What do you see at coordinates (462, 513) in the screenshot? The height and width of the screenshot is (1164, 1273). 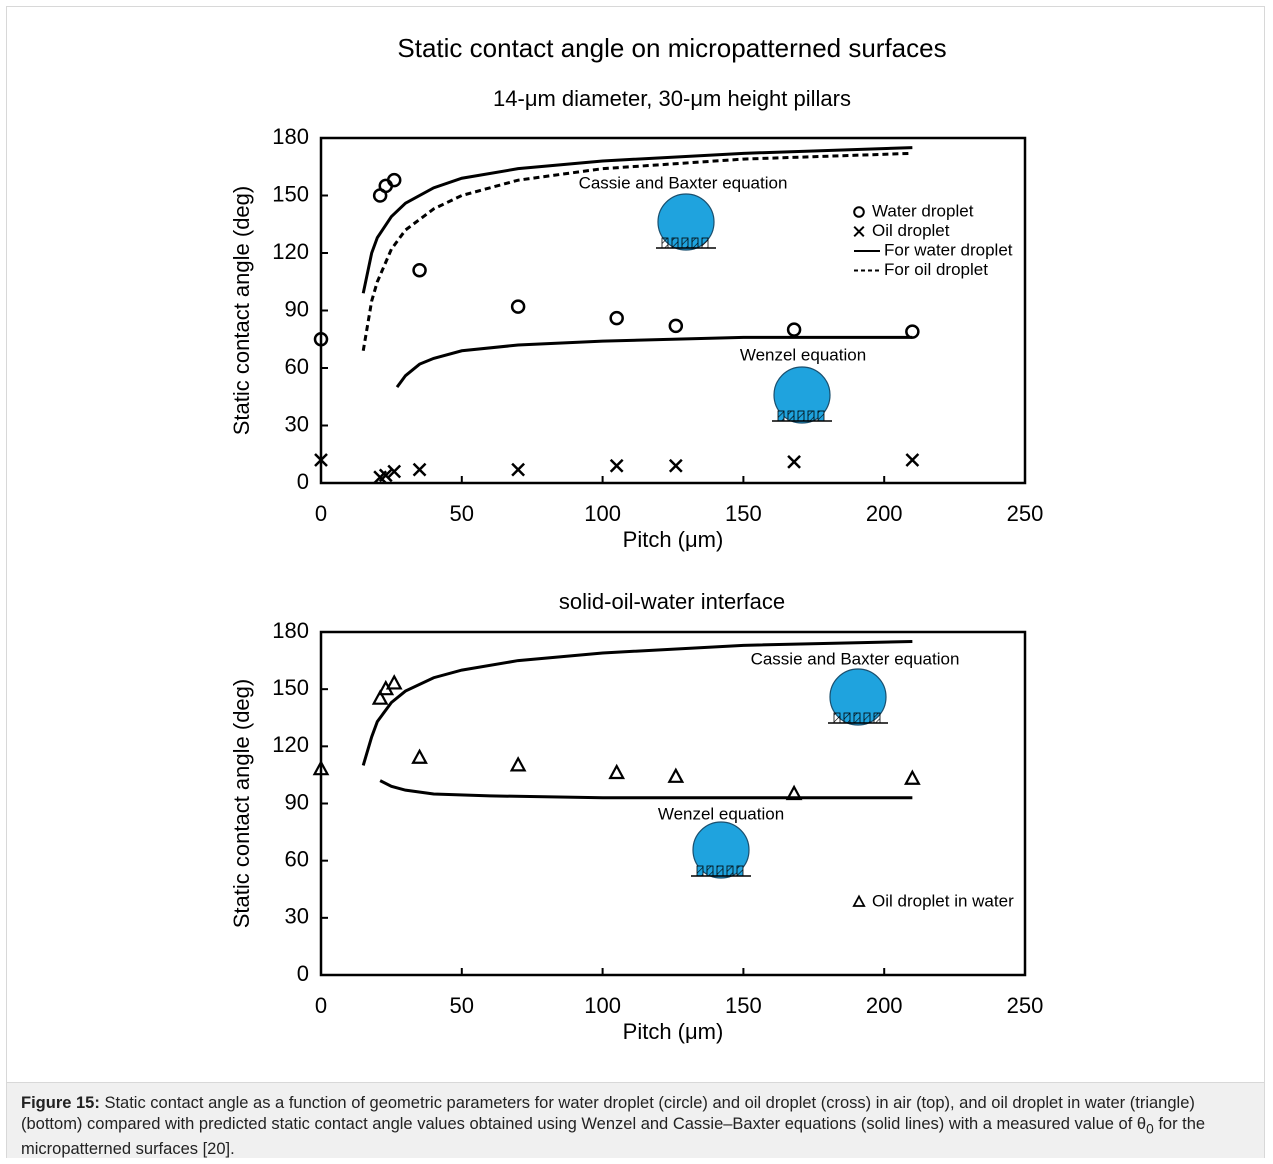 I see `x-tick-label: 50` at bounding box center [462, 513].